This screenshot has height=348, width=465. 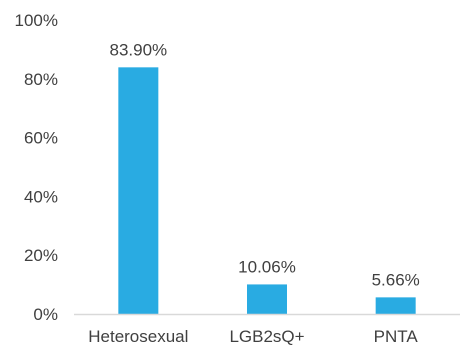 I want to click on data-label: 5.66%, so click(x=396, y=279).